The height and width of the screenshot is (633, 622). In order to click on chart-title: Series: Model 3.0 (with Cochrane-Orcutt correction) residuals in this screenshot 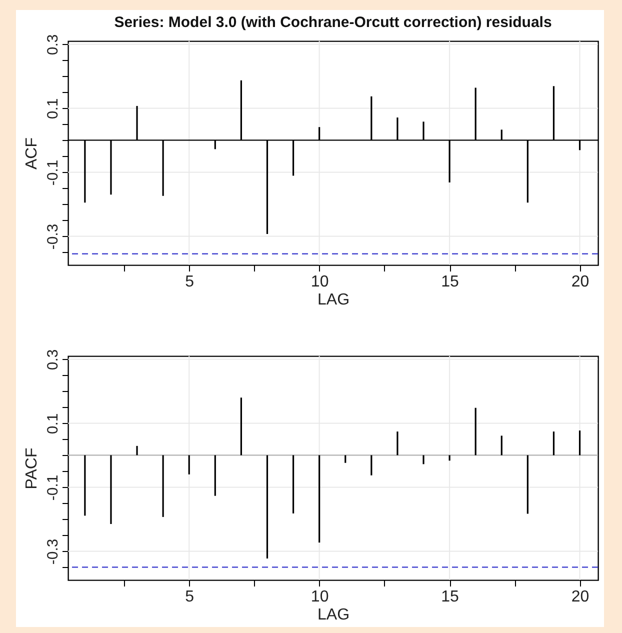, I will do `click(333, 22)`.